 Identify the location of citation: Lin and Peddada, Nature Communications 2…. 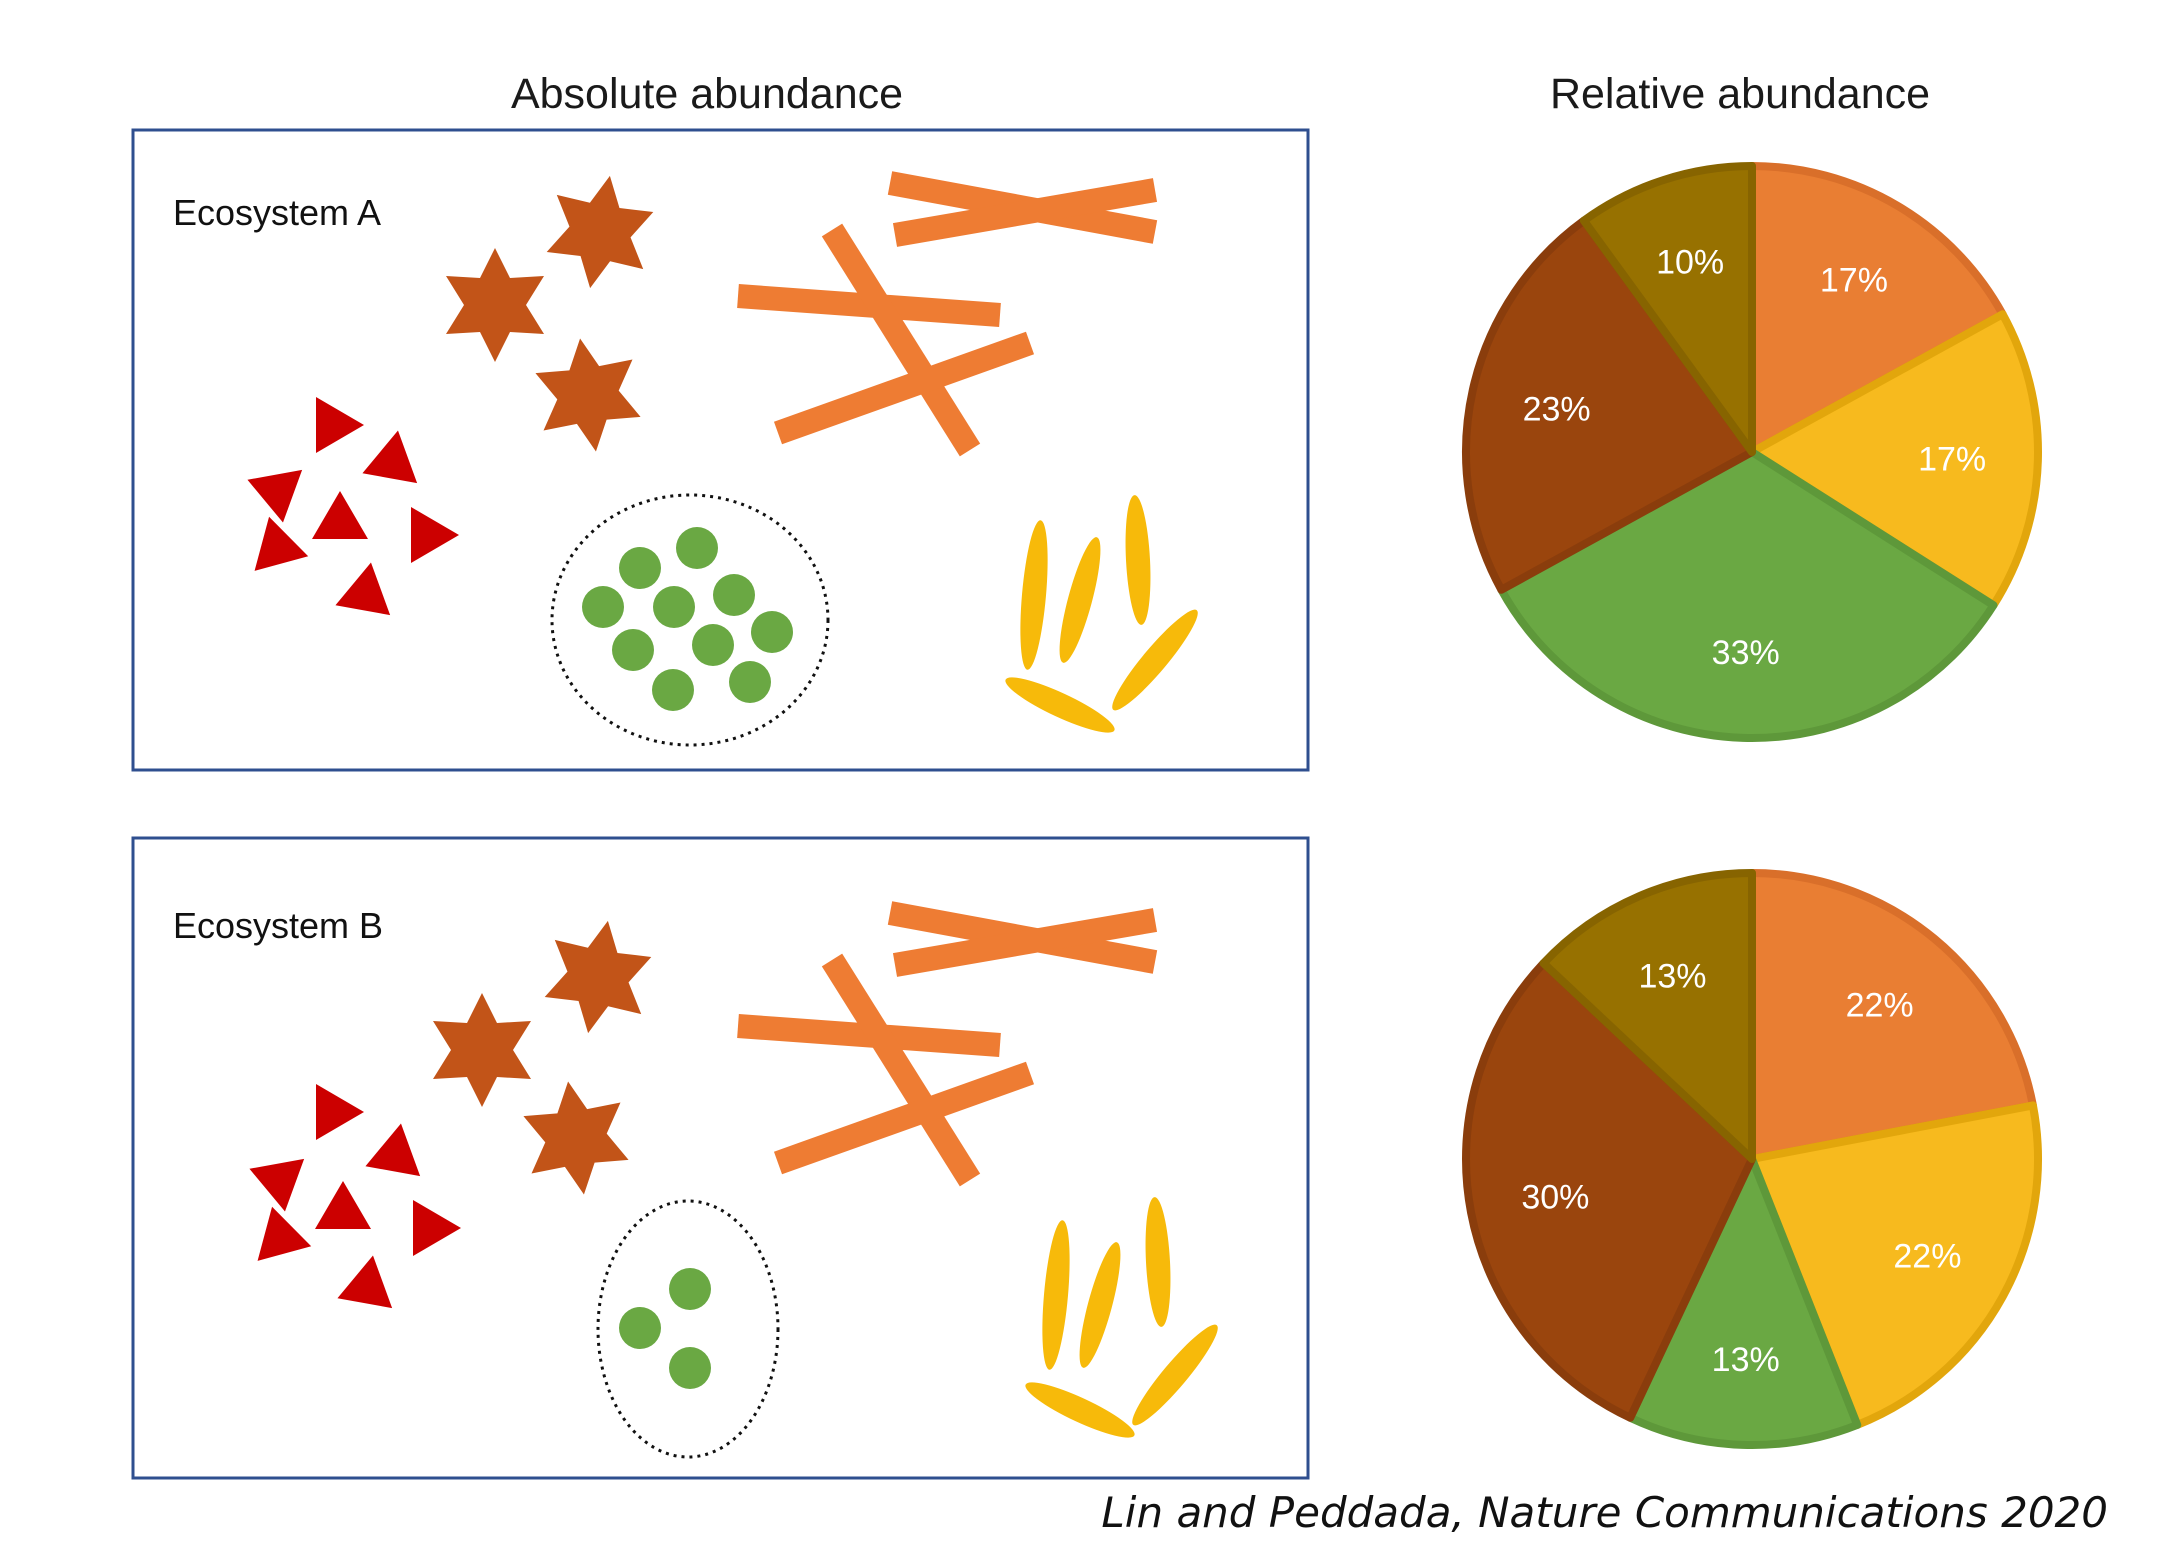
(1604, 1512).